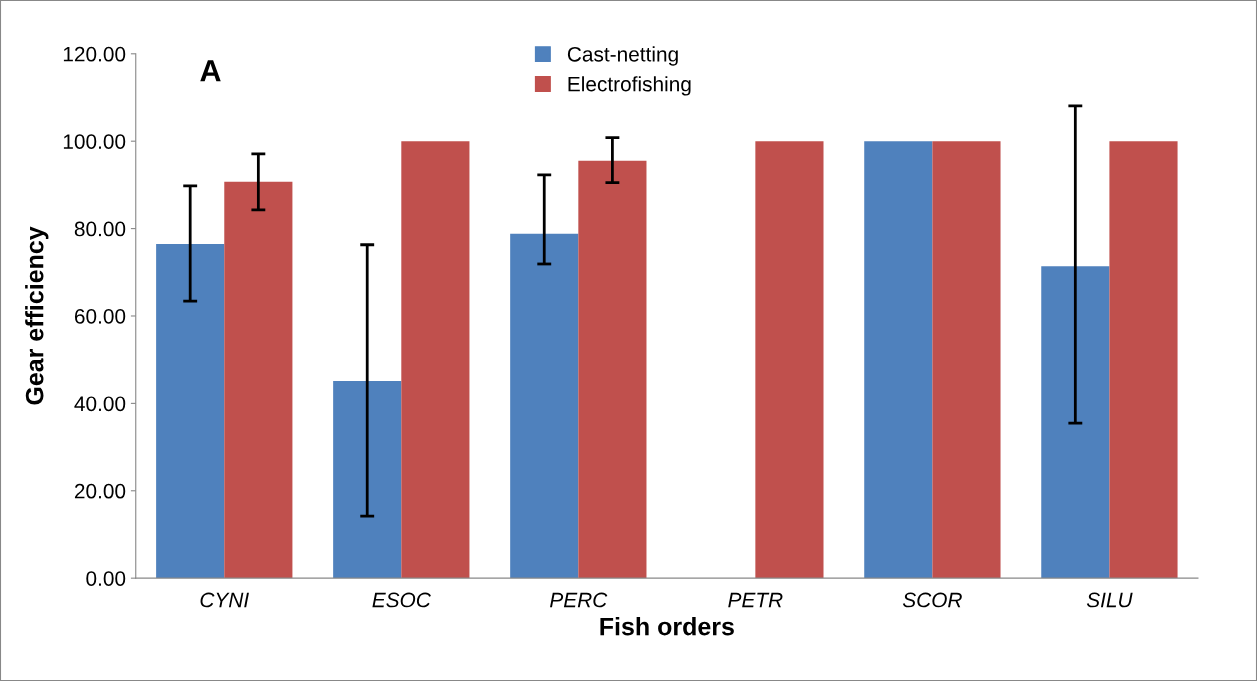 Image resolution: width=1257 pixels, height=681 pixels. What do you see at coordinates (100, 404) in the screenshot?
I see `y-tick-label: 40.00` at bounding box center [100, 404].